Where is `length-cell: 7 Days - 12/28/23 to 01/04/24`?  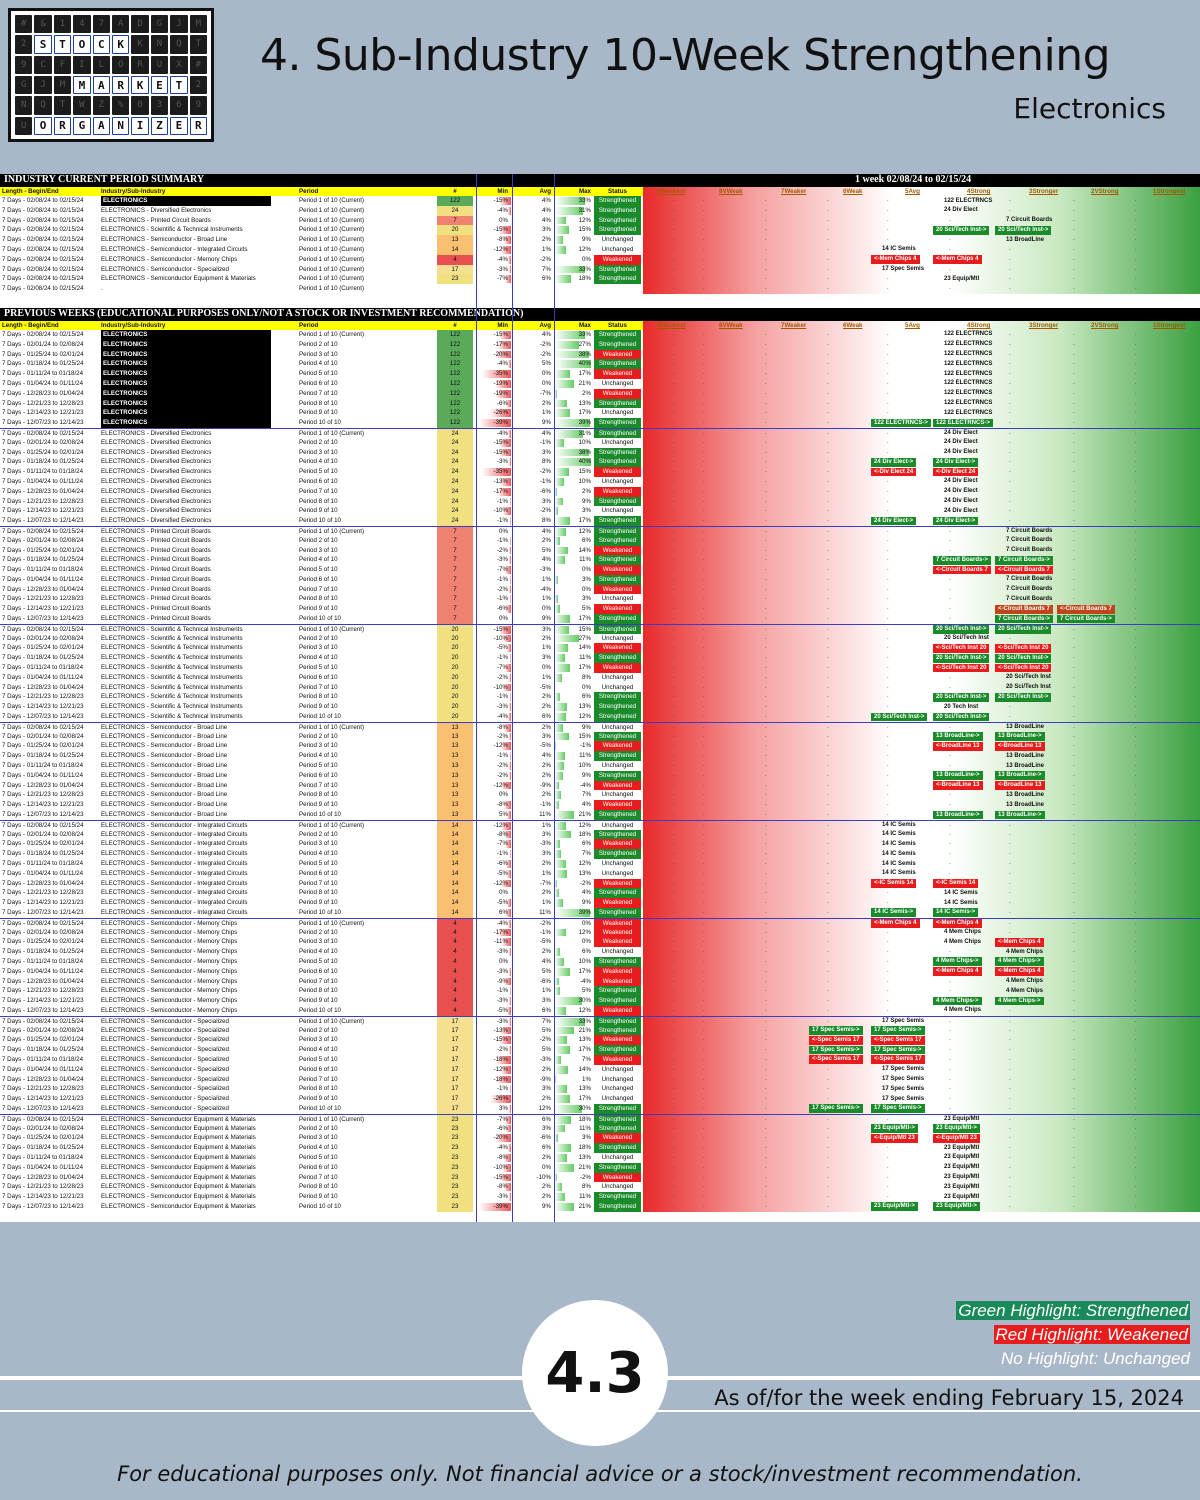 length-cell: 7 Days - 12/28/23 to 01/04/24 is located at coordinates (43, 883).